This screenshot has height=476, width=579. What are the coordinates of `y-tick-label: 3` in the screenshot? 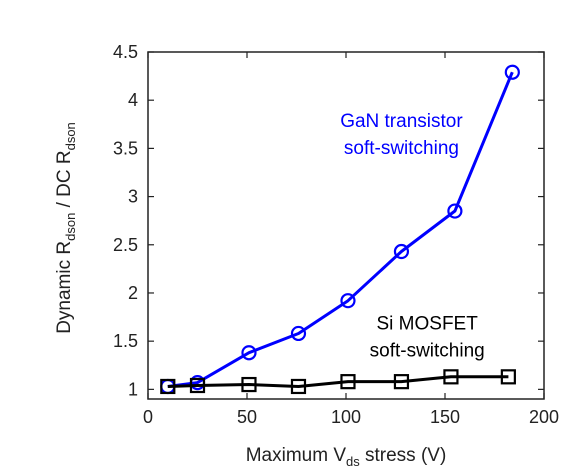 It's located at (133, 197).